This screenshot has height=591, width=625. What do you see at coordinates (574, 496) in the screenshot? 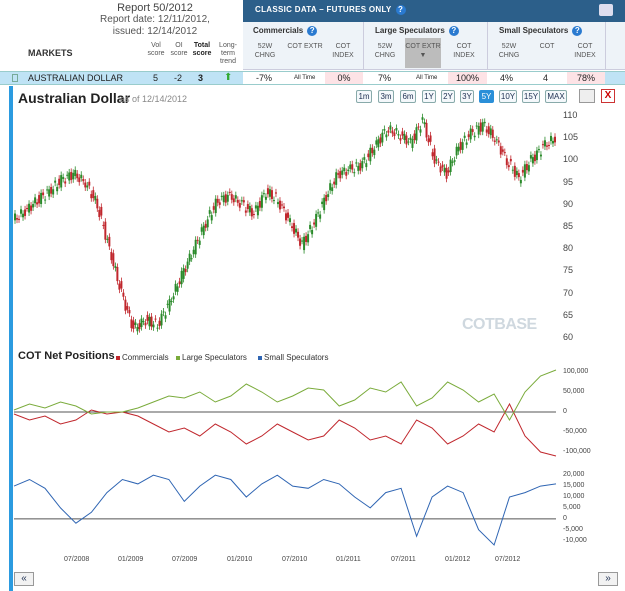
I see `small-tick-label: 10,000` at bounding box center [574, 496].